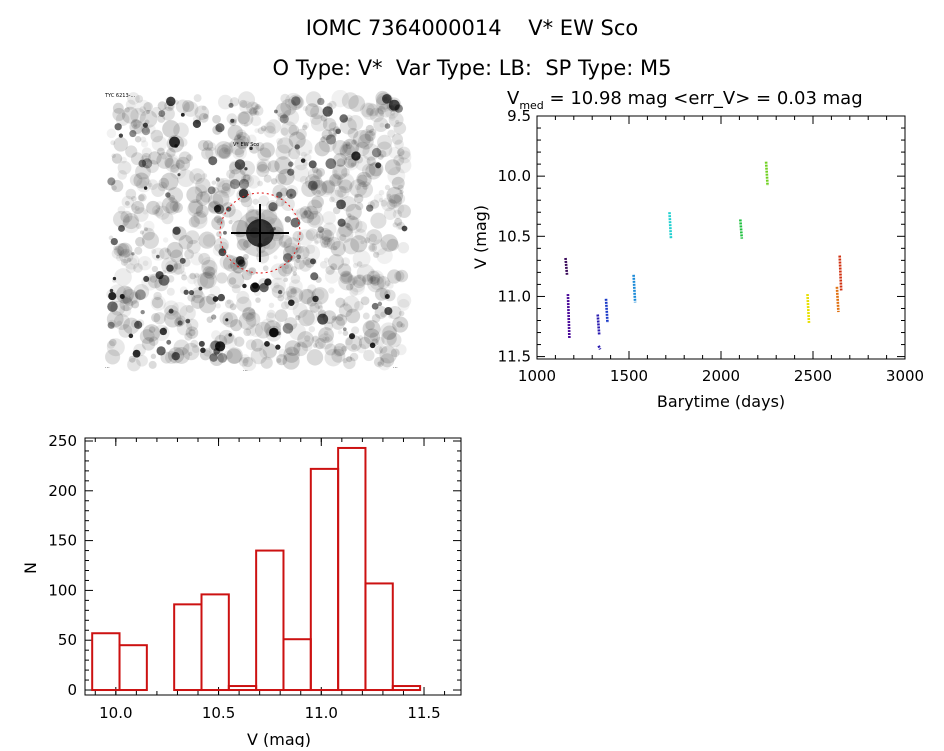 The height and width of the screenshot is (751, 944). Describe the element at coordinates (703, 255) in the screenshot. I see `lightcurve-data` at that location.